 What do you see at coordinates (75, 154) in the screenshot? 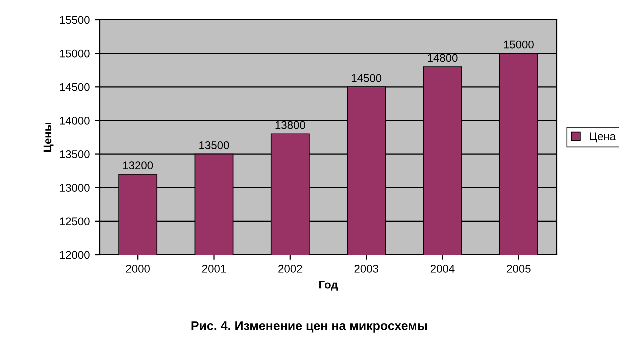
I see `y-tick-label: 13500` at bounding box center [75, 154].